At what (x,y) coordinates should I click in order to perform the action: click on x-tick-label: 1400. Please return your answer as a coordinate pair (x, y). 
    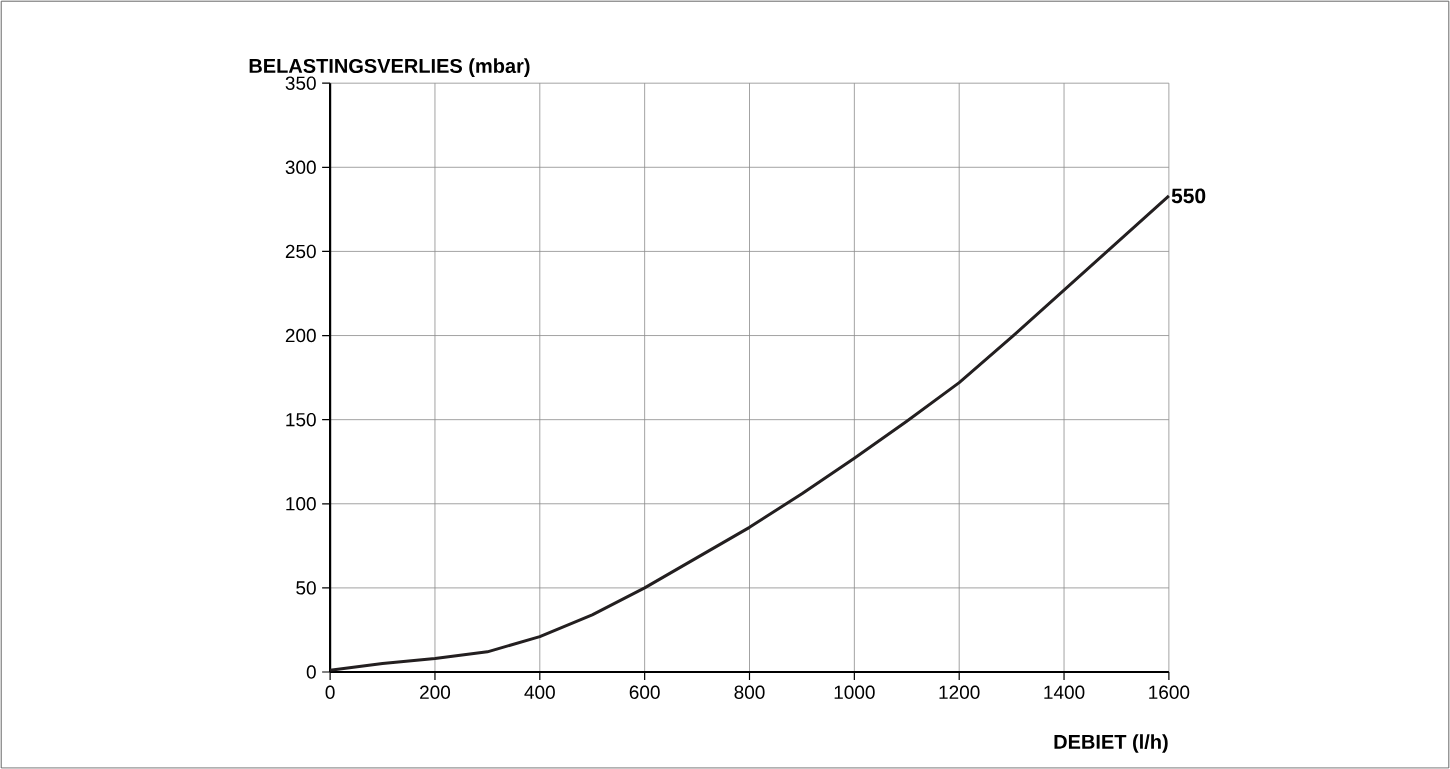
    Looking at the image, I should click on (1064, 692).